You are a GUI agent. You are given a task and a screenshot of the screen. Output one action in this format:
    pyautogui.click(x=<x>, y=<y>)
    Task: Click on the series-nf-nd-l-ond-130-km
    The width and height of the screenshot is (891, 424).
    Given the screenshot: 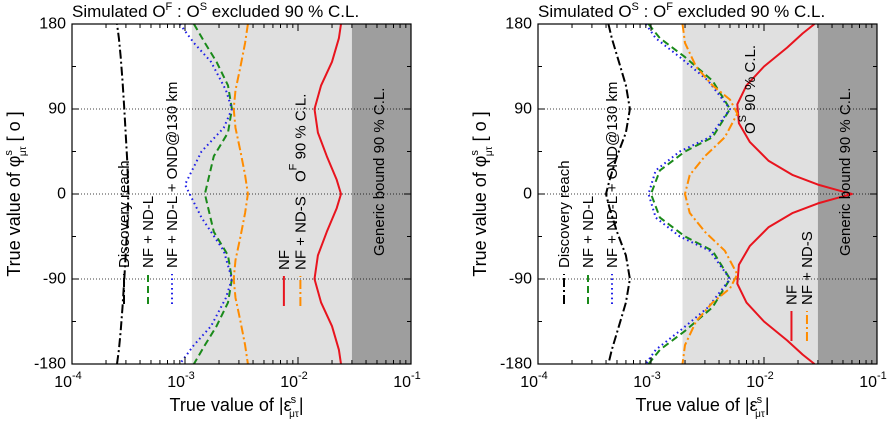 What is the action you would take?
    pyautogui.click(x=687, y=194)
    